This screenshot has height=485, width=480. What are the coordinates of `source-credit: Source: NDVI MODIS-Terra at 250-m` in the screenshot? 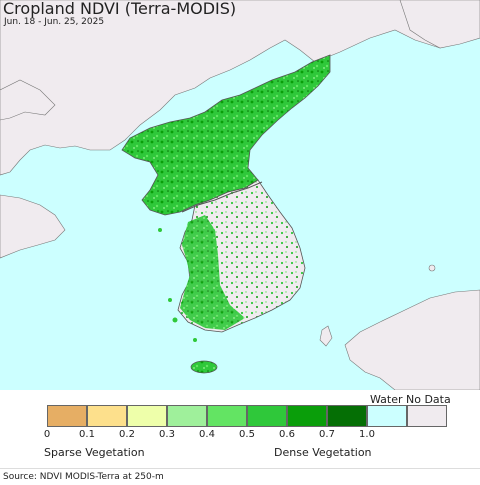 It's located at (83, 477).